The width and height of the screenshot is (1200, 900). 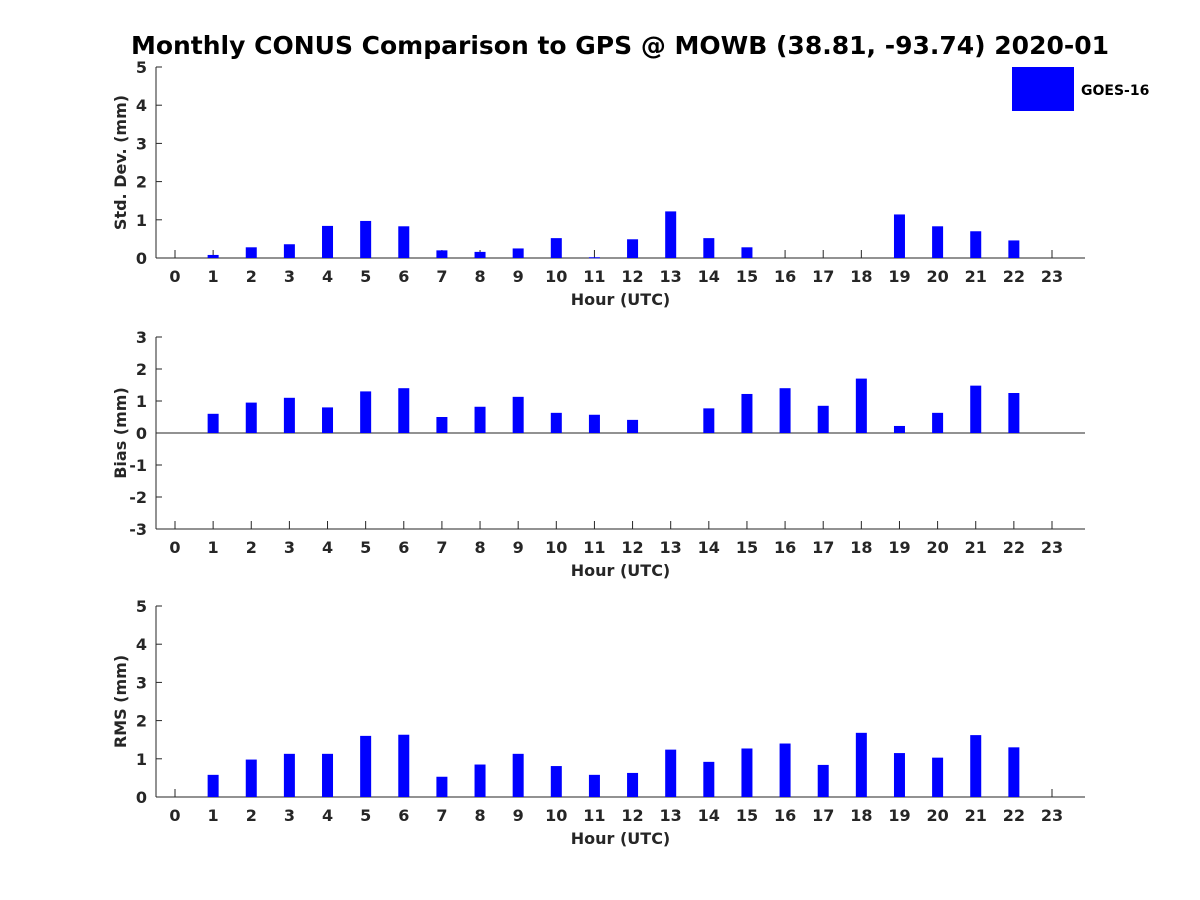 What do you see at coordinates (899, 547) in the screenshot?
I see `x-tick-label: 19` at bounding box center [899, 547].